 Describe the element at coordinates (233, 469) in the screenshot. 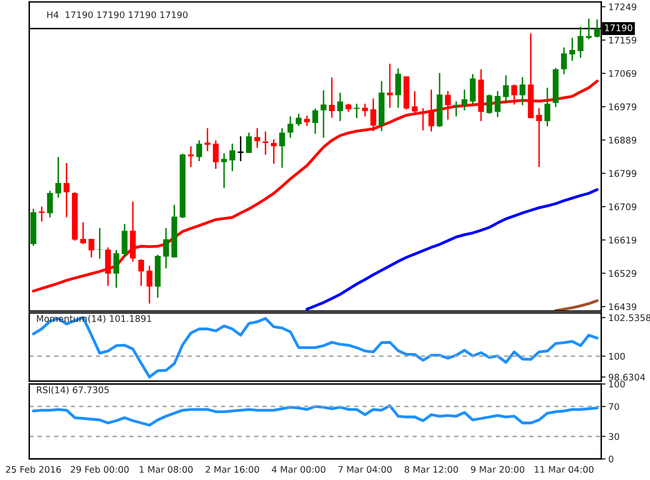

I see `x-tick-label: 2 Mar 16:00` at that location.